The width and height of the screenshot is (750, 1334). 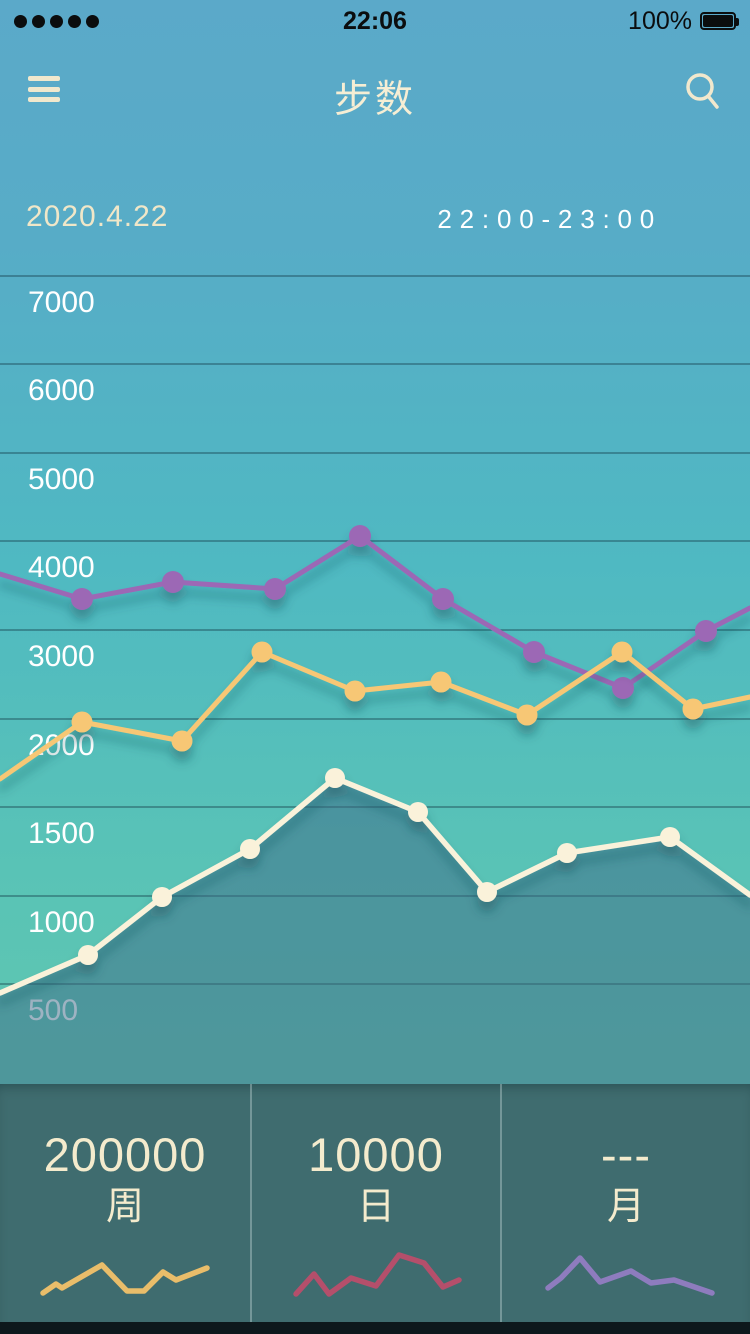 I want to click on status-bar: 22:06 100%, so click(x=375, y=21).